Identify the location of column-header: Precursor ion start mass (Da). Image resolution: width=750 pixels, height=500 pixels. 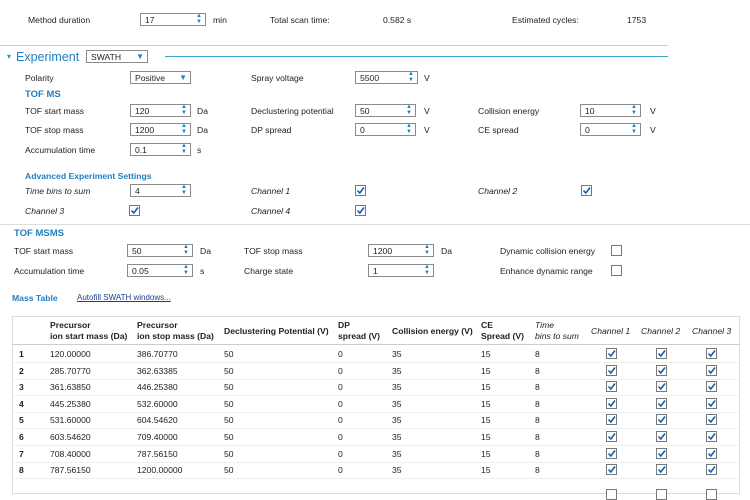
(89, 330).